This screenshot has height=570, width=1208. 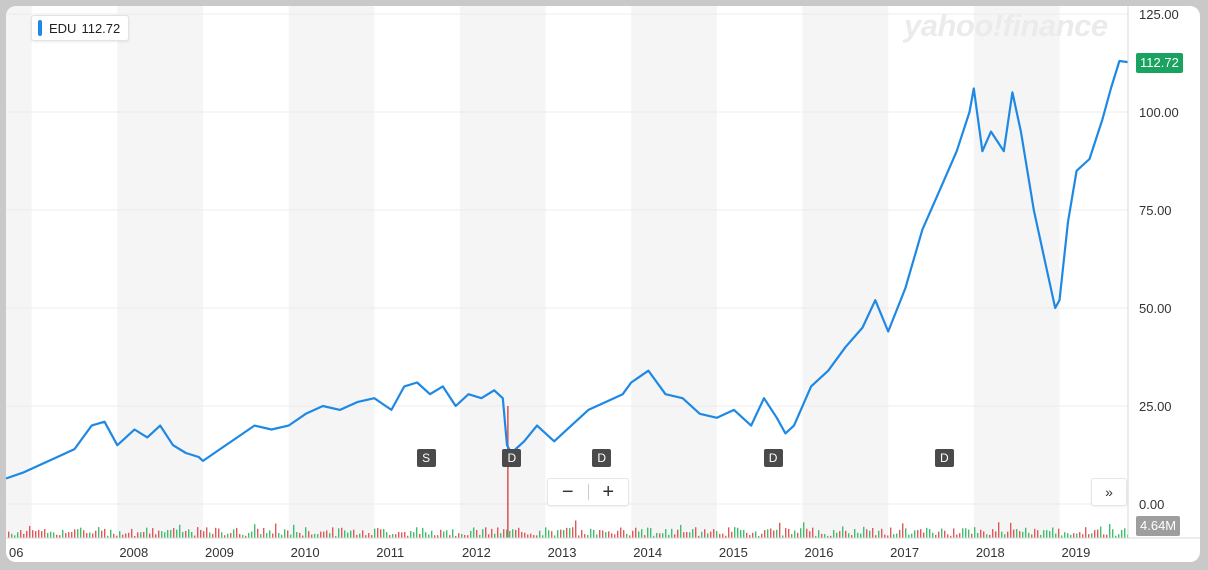 I want to click on zoom-out-button: −, so click(x=567, y=492).